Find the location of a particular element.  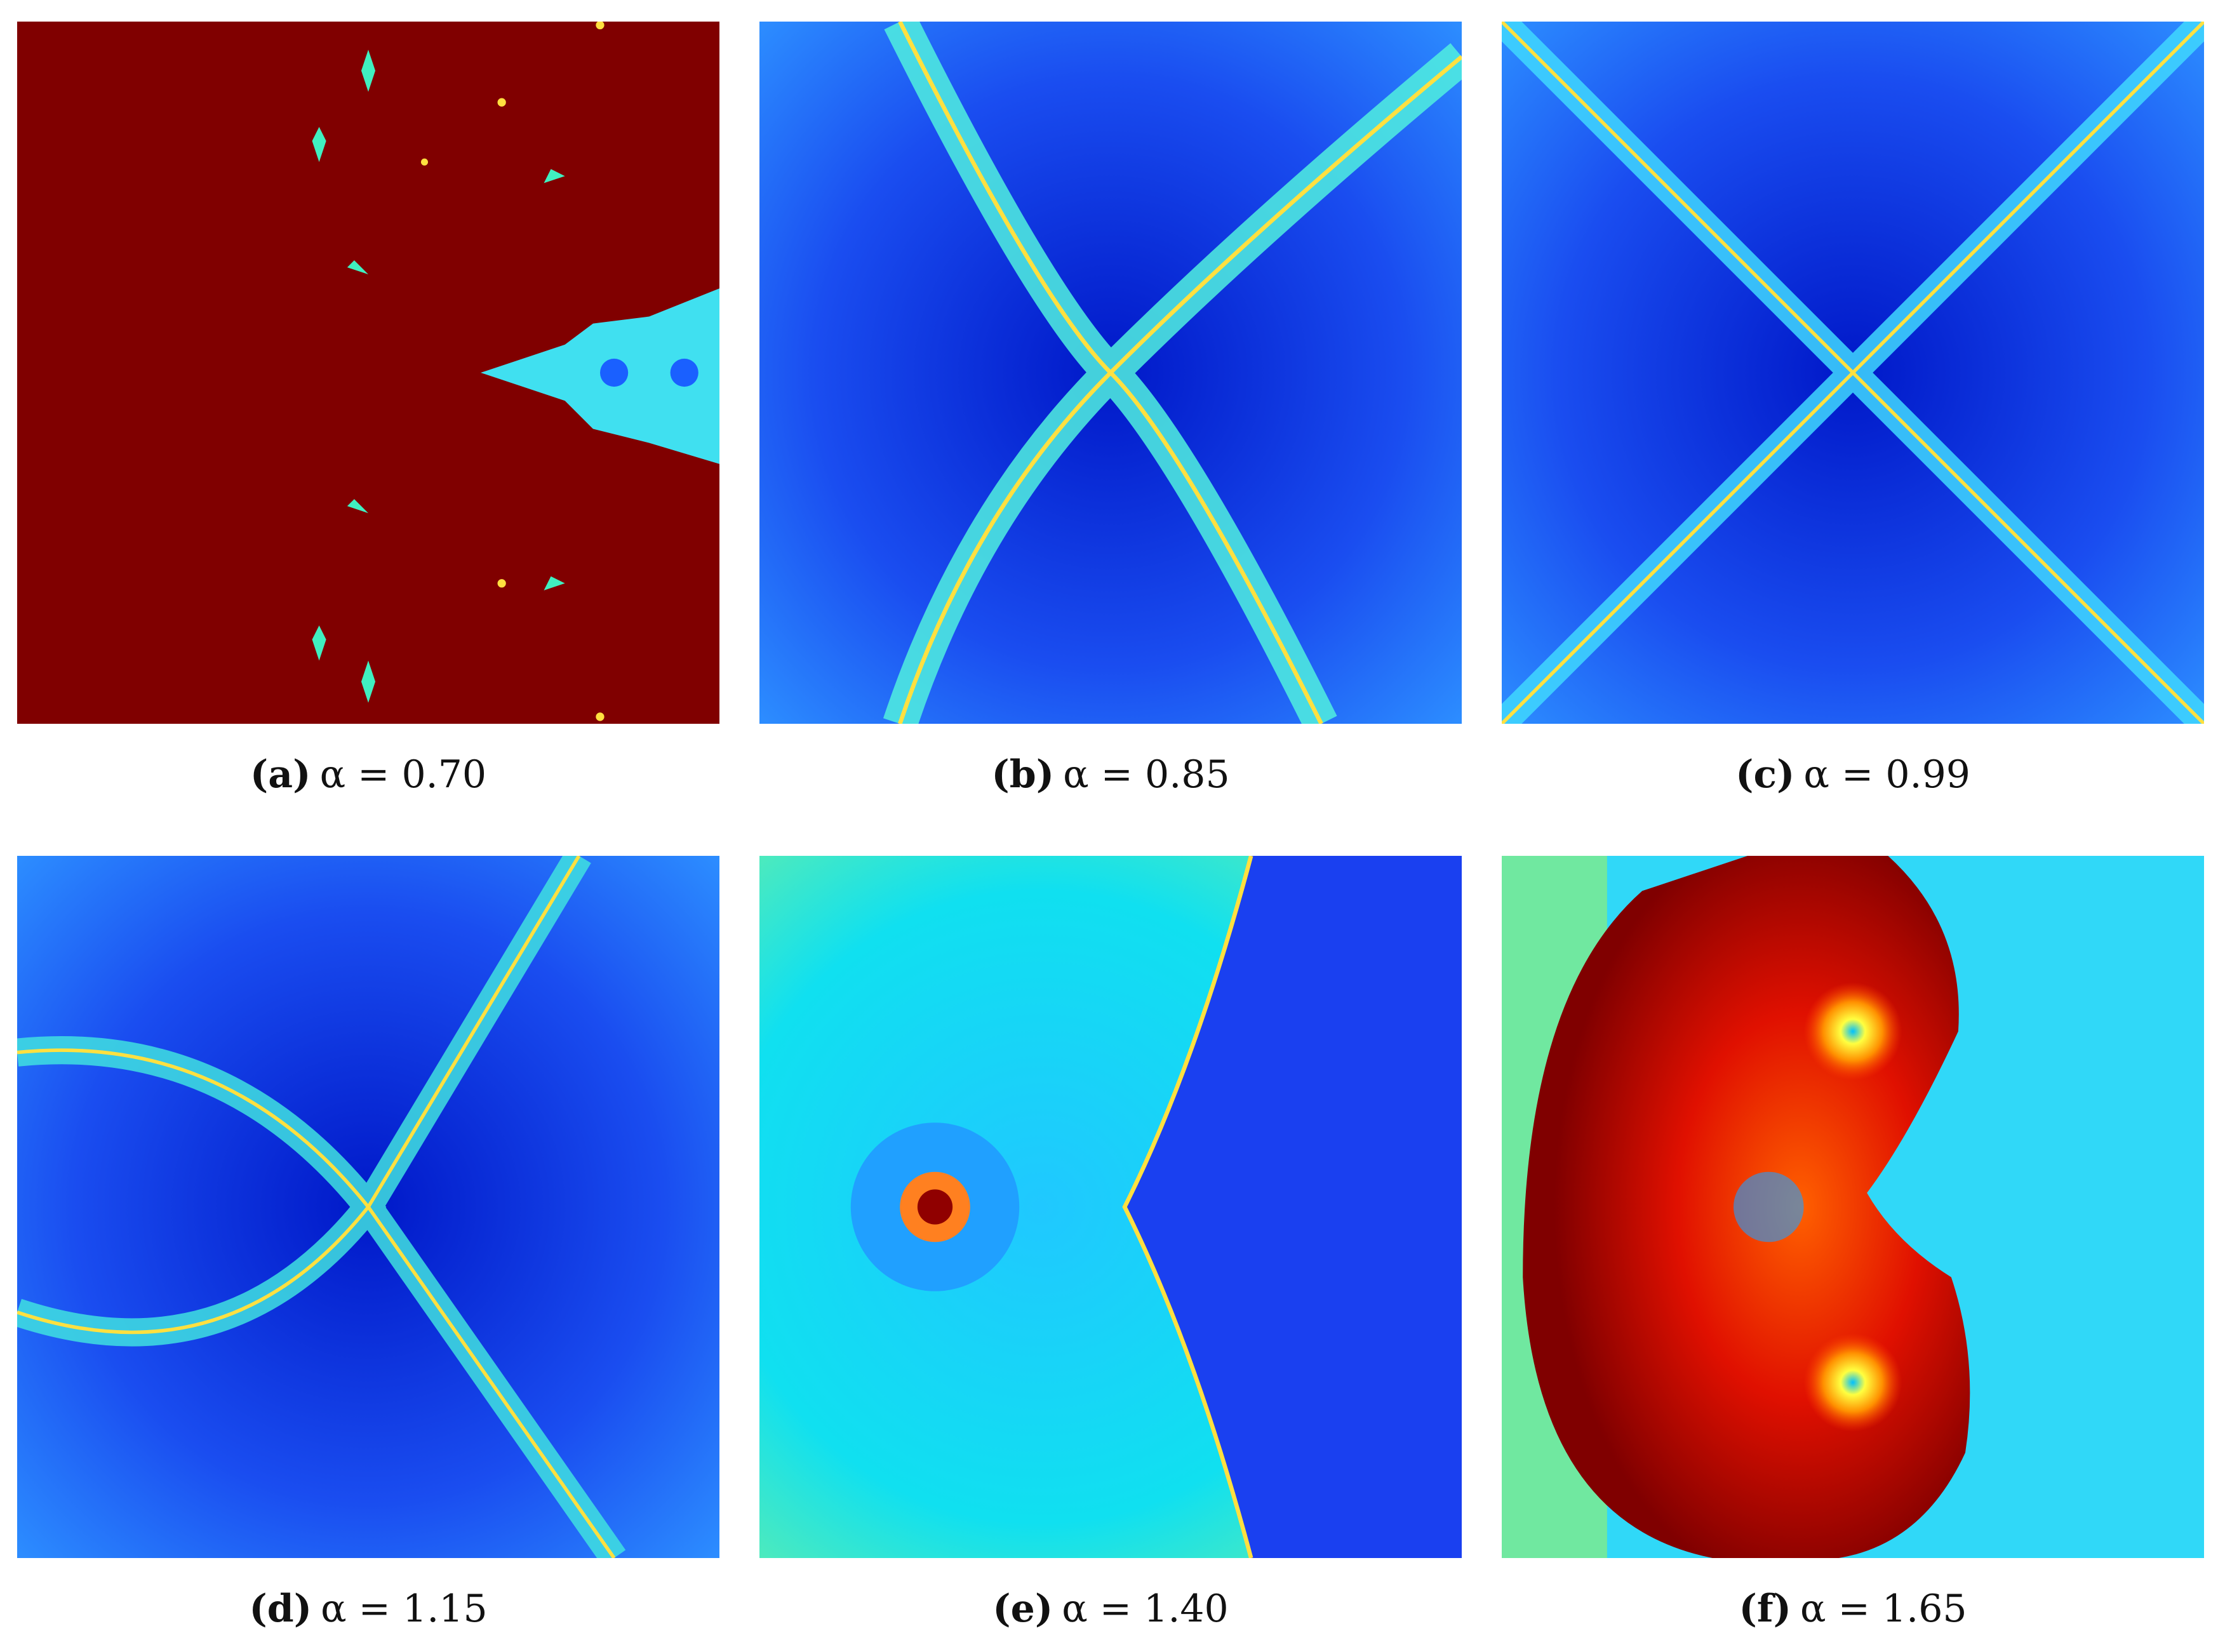

caption-equation: α = 1.40 is located at coordinates (1145, 1609).